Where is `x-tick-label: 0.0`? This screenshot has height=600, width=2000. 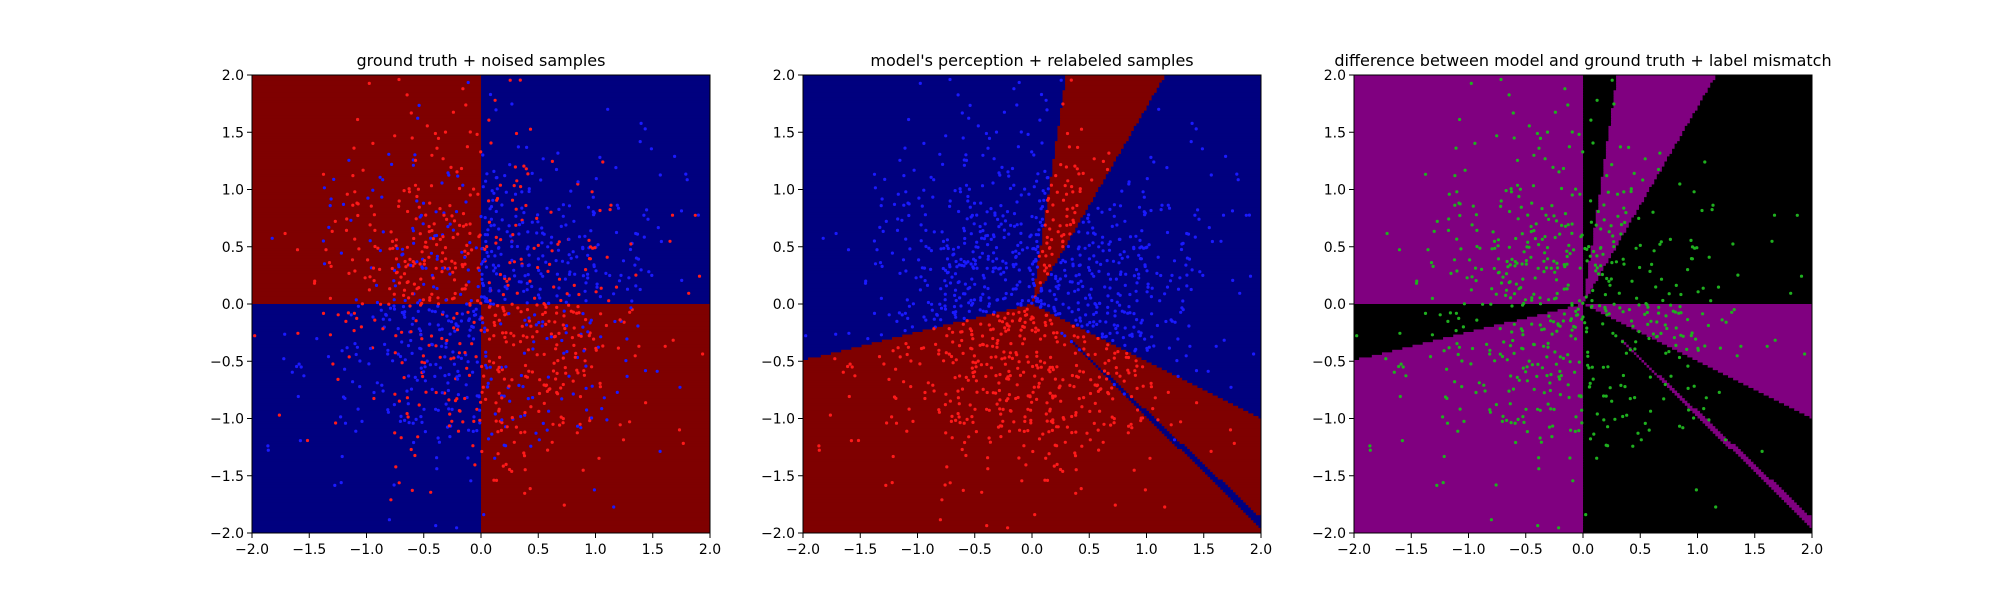 x-tick-label: 0.0 is located at coordinates (1583, 550).